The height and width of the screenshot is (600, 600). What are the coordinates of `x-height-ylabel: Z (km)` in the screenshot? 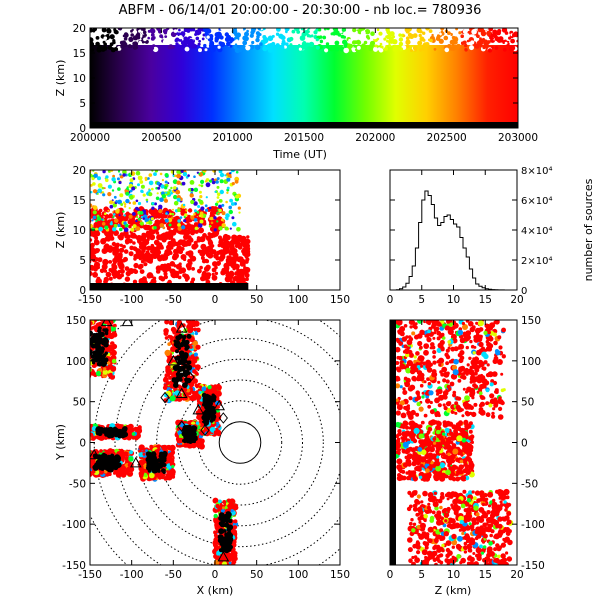 It's located at (60, 230).